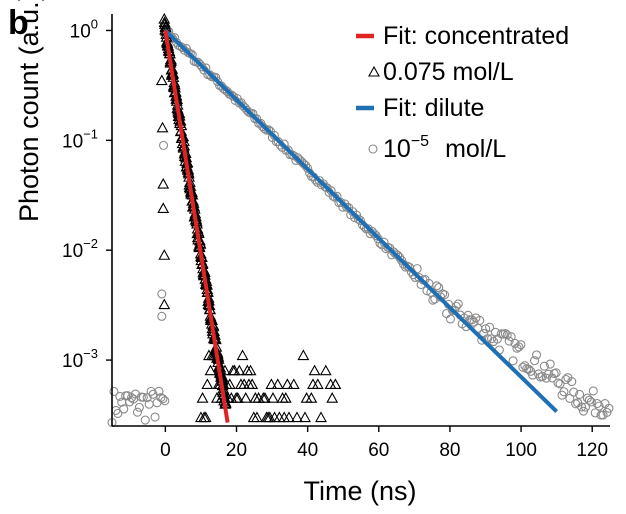 The image size is (626, 514). Describe the element at coordinates (378, 450) in the screenshot. I see `x-tick-label: 60` at that location.